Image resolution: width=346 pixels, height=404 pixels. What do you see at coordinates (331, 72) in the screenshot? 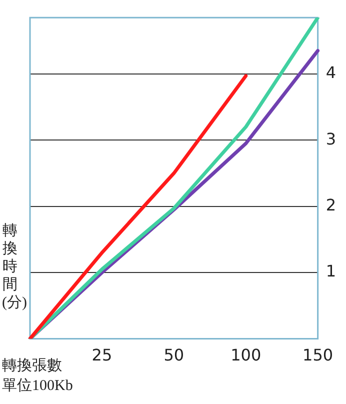
I see `y-tick-label: 4` at bounding box center [331, 72].